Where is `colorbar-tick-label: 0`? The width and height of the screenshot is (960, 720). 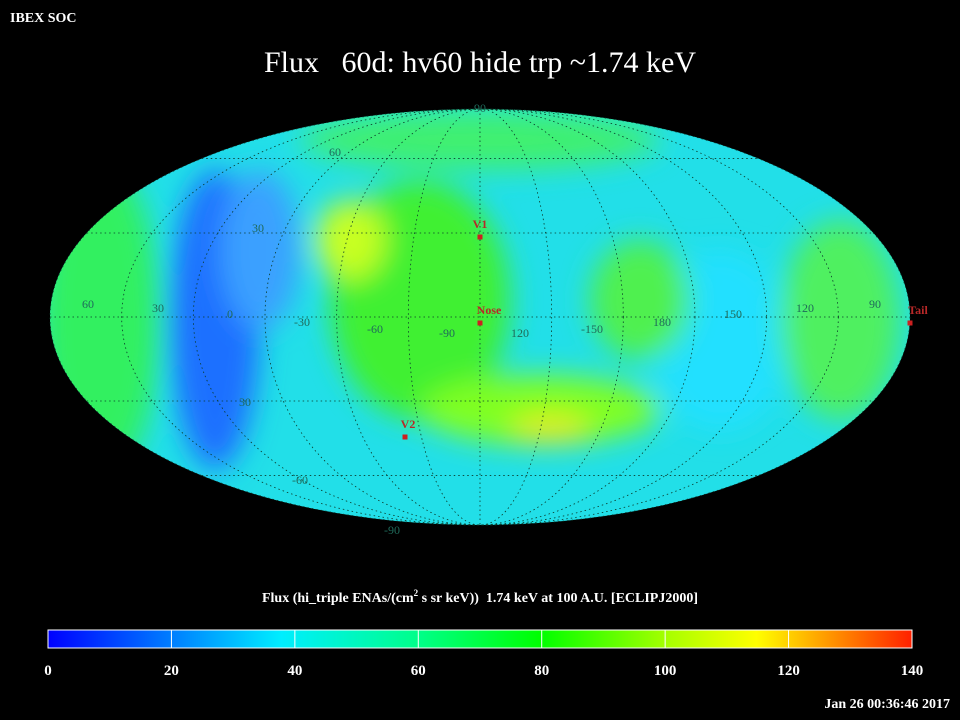
colorbar-tick-label: 0 is located at coordinates (48, 671).